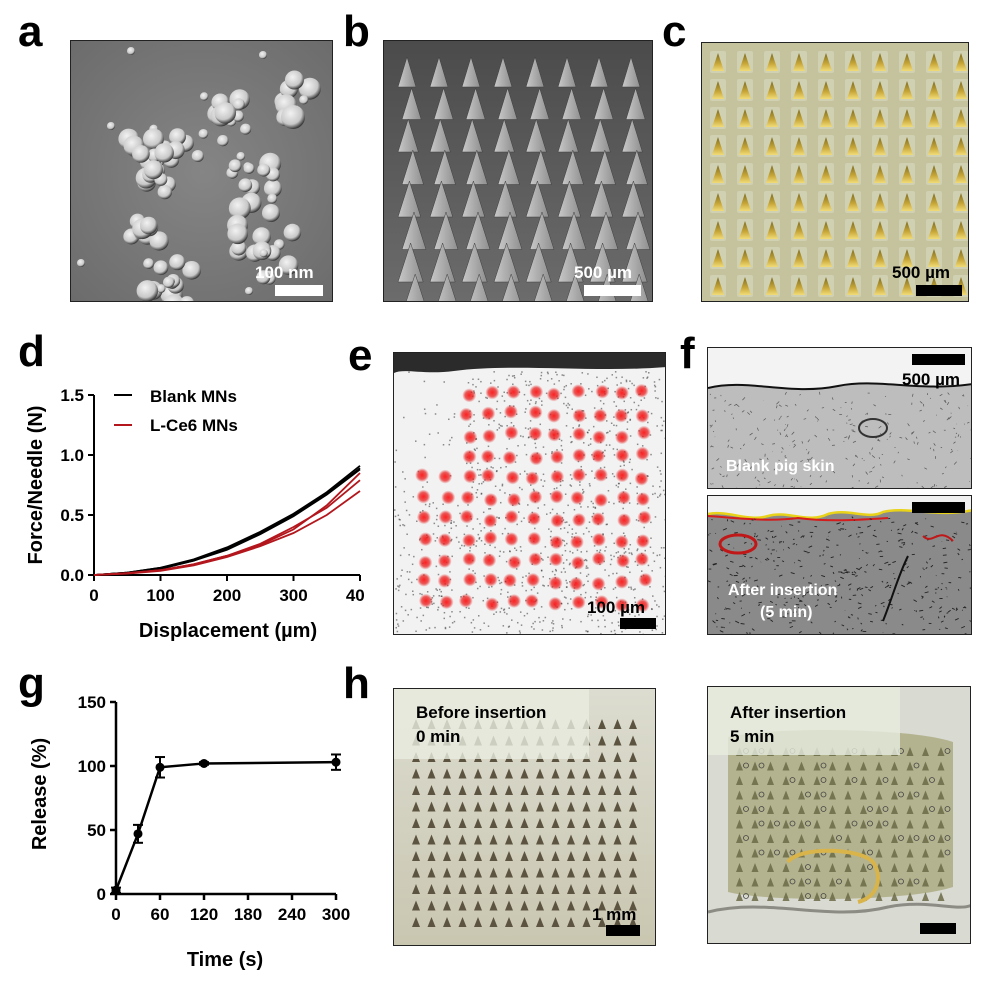 This screenshot has width=1000, height=982. What do you see at coordinates (72, 575) in the screenshot?
I see `d-y-tick-label: 0.0` at bounding box center [72, 575].